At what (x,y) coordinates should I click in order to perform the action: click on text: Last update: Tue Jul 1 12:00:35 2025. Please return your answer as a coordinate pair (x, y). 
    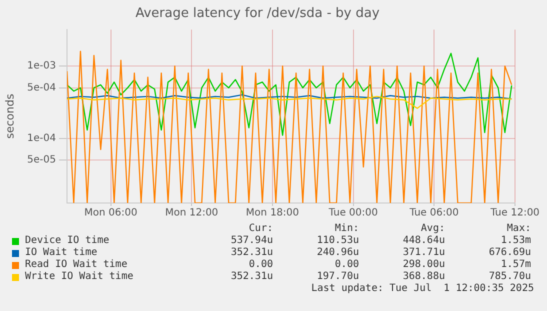
    Looking at the image, I should click on (422, 289).